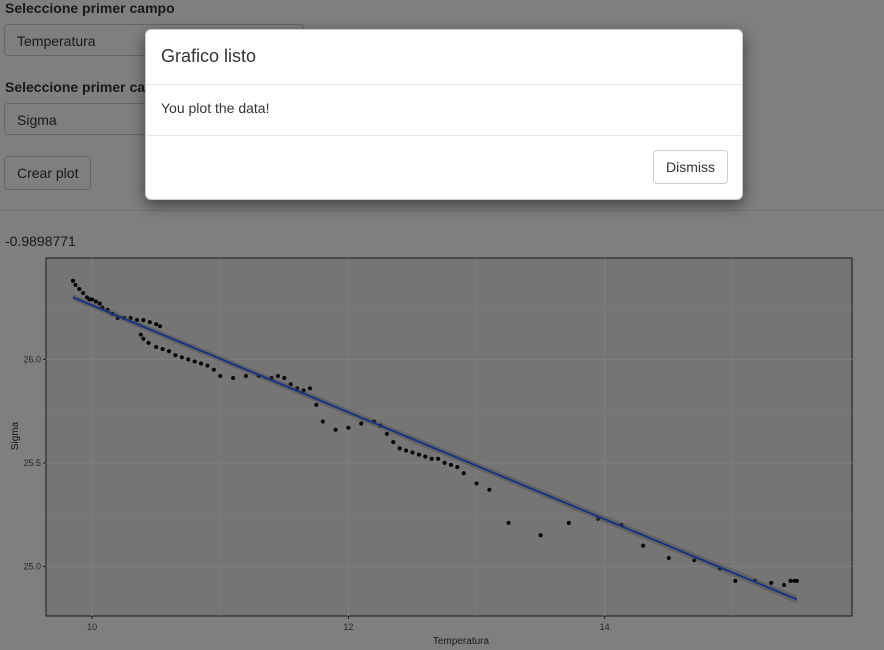 The height and width of the screenshot is (650, 884). I want to click on modal-title: Grafico listo, so click(209, 56).